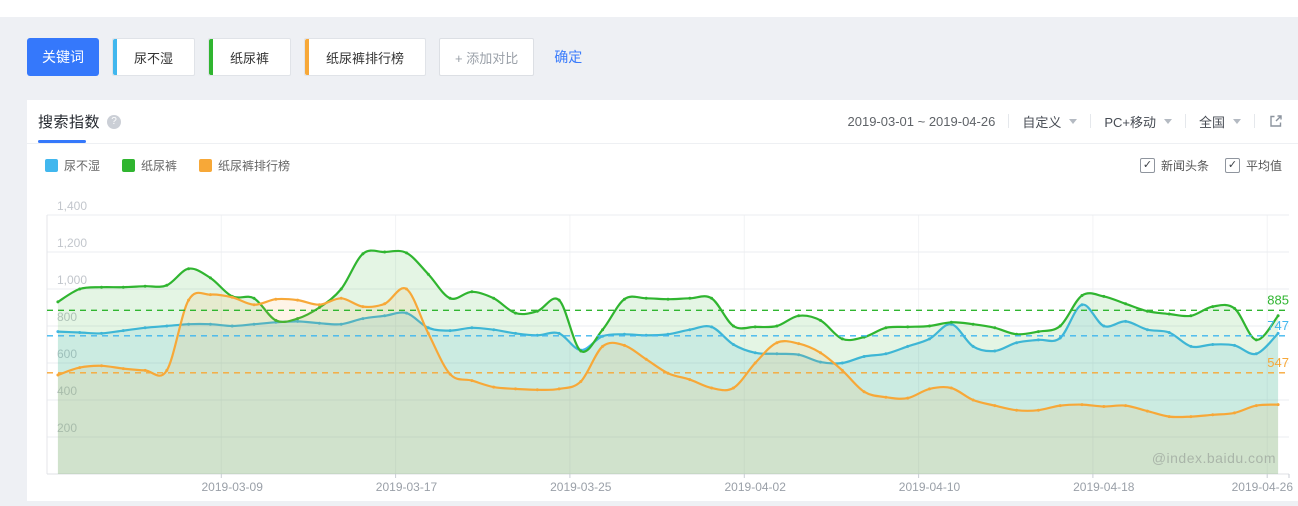 This screenshot has width=1298, height=506. Describe the element at coordinates (62, 141) in the screenshot. I see `active-tab-underline` at that location.